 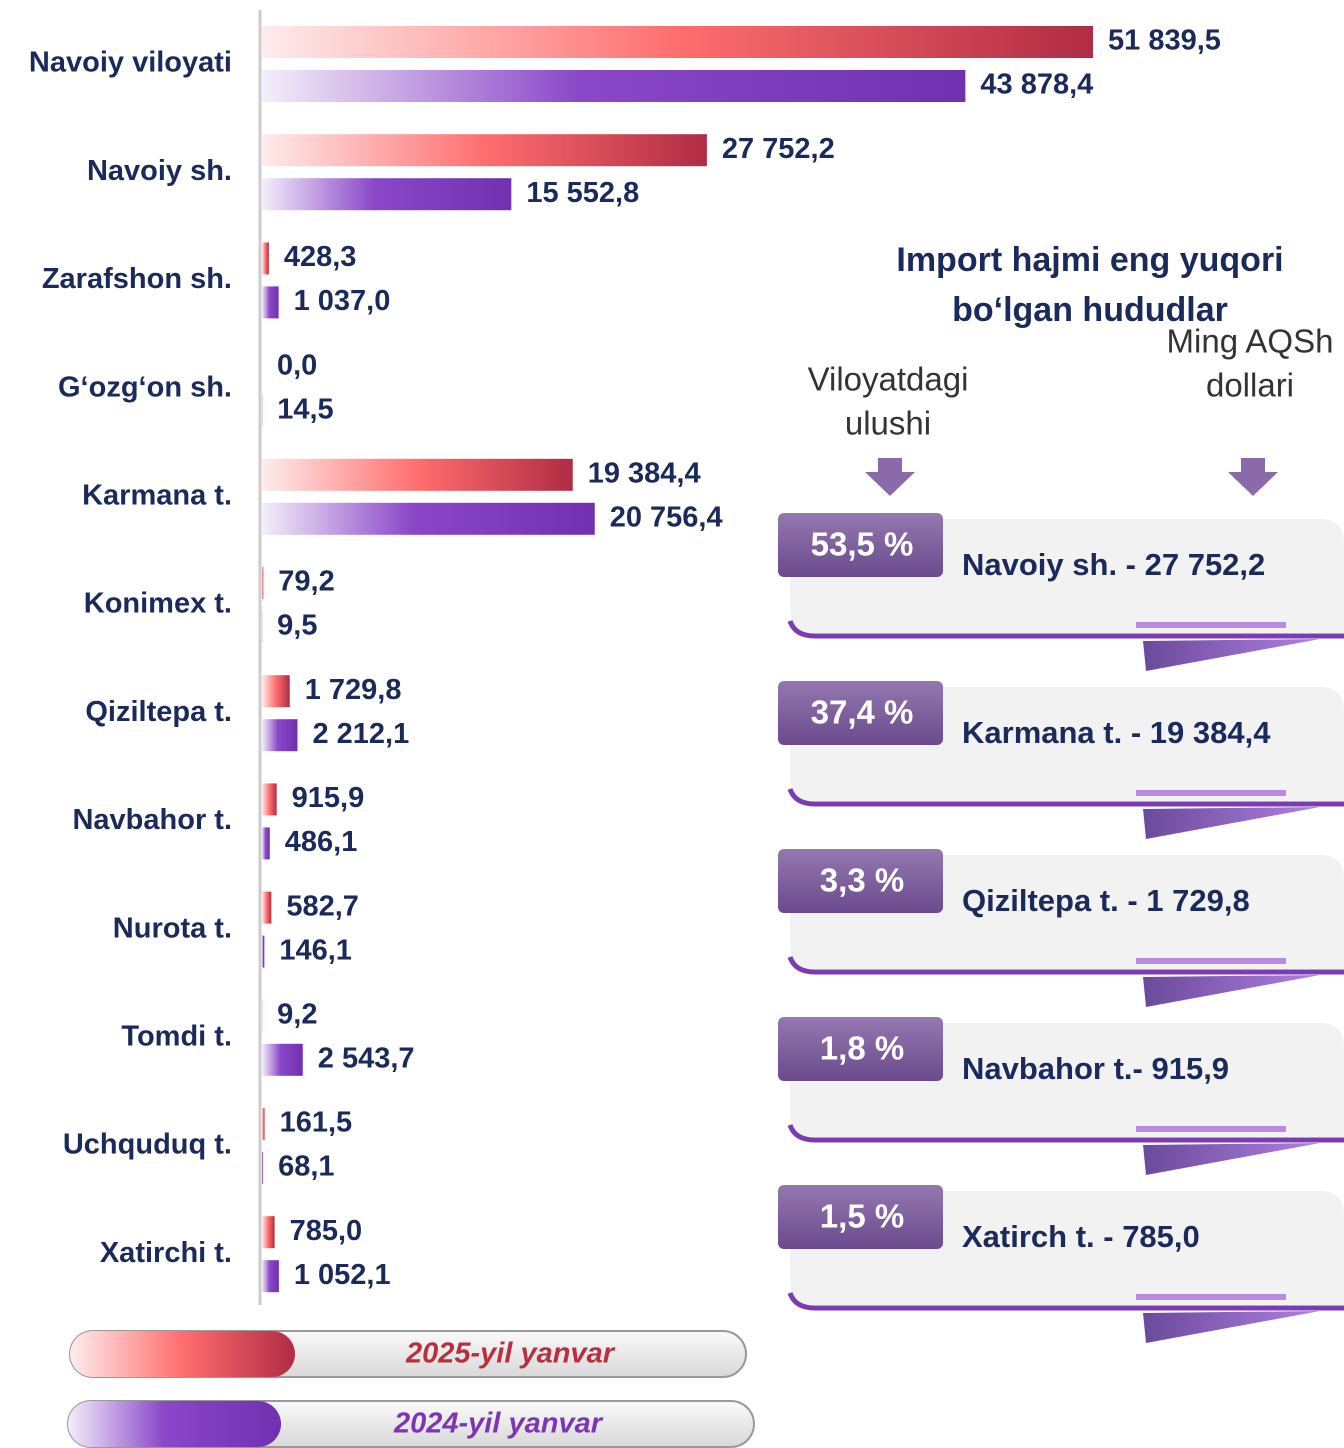 I want to click on legend: 2025-yil yanvar 2024-yil yanvar, so click(x=411, y=1389).